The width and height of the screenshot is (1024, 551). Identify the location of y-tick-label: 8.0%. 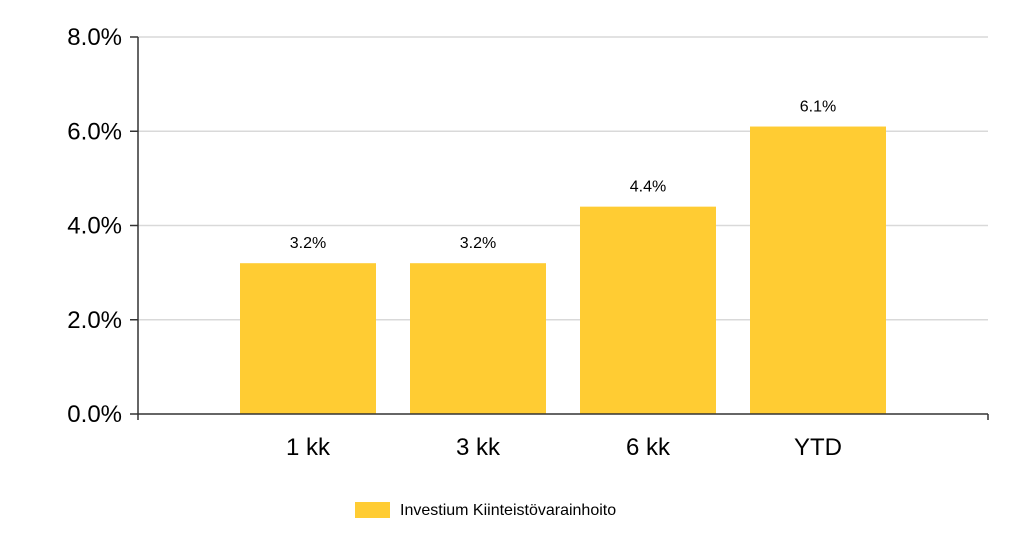
(94, 37).